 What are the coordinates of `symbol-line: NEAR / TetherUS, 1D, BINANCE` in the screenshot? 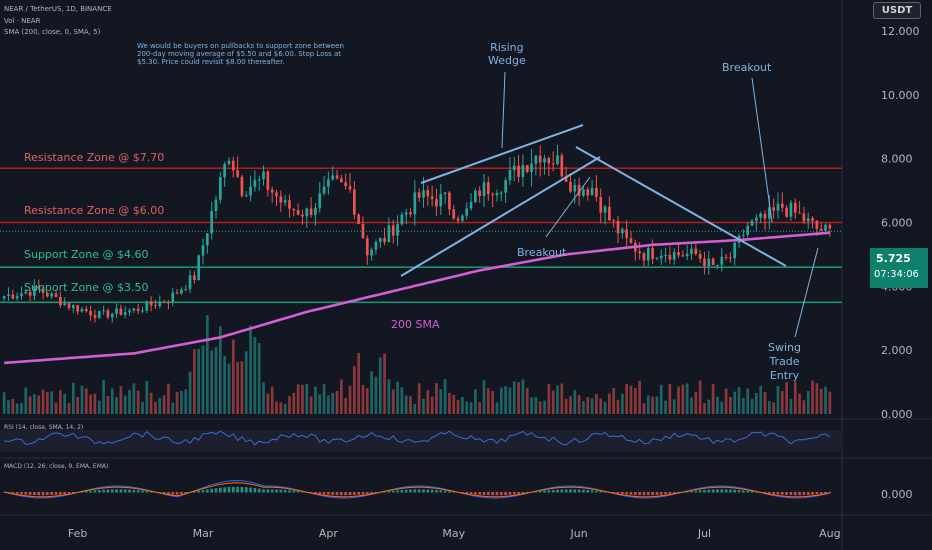 It's located at (58, 9).